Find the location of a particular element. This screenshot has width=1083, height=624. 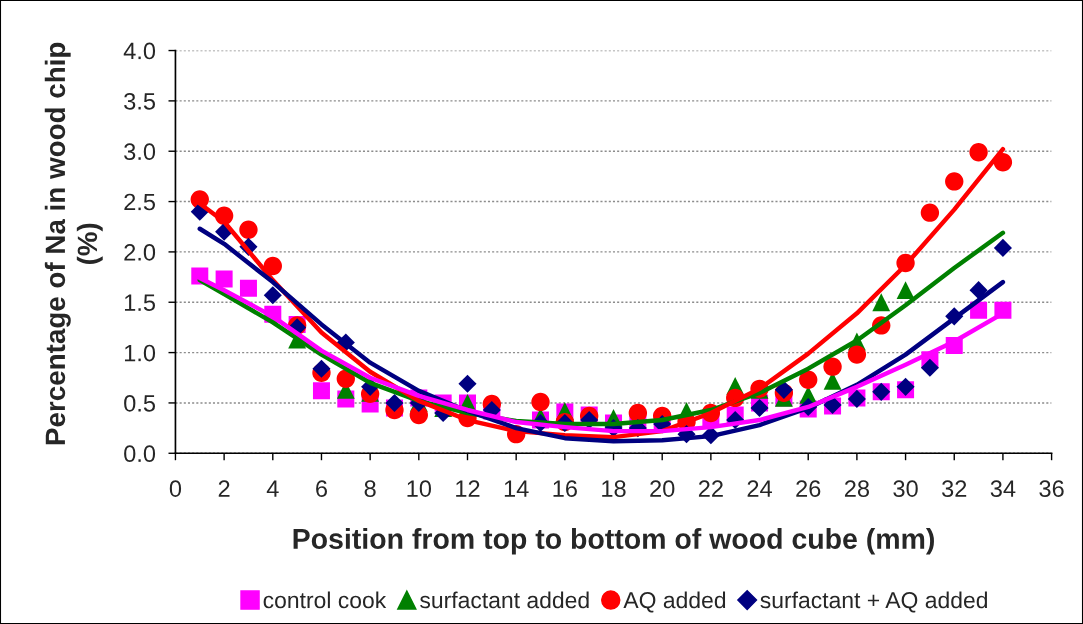

y-tick-label: 2.5 is located at coordinates (140, 202).